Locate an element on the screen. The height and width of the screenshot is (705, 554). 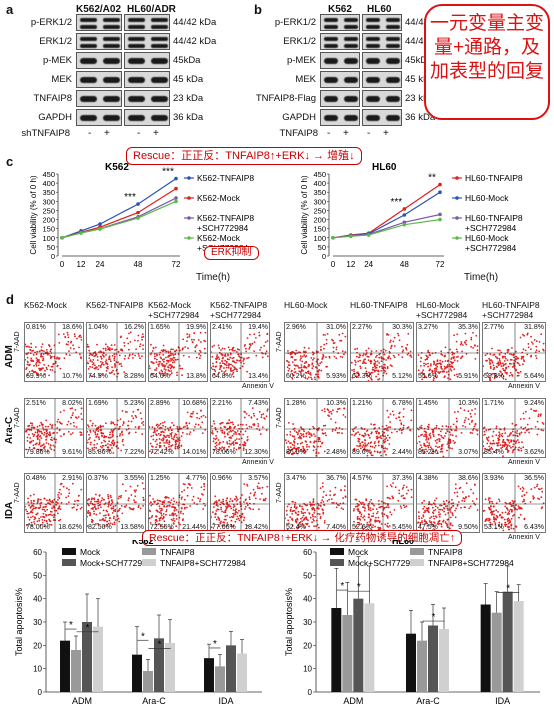
y-tick-label: 50 is located at coordinates (51, 247).